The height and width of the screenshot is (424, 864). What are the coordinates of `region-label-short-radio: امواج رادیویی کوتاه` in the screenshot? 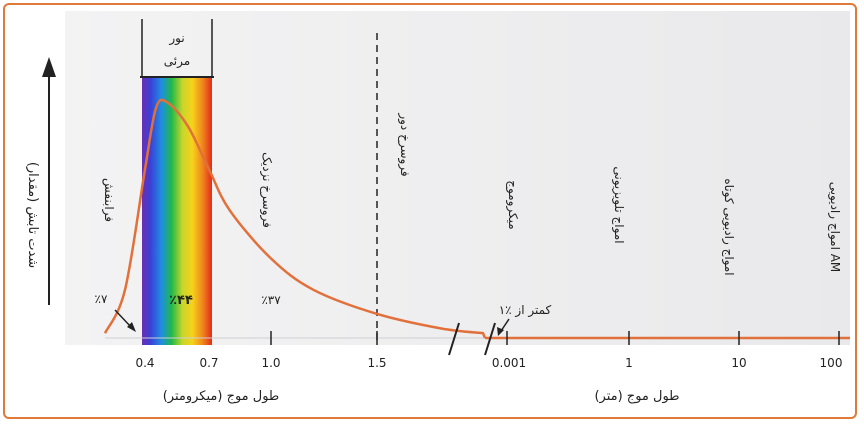 It's located at (728, 226).